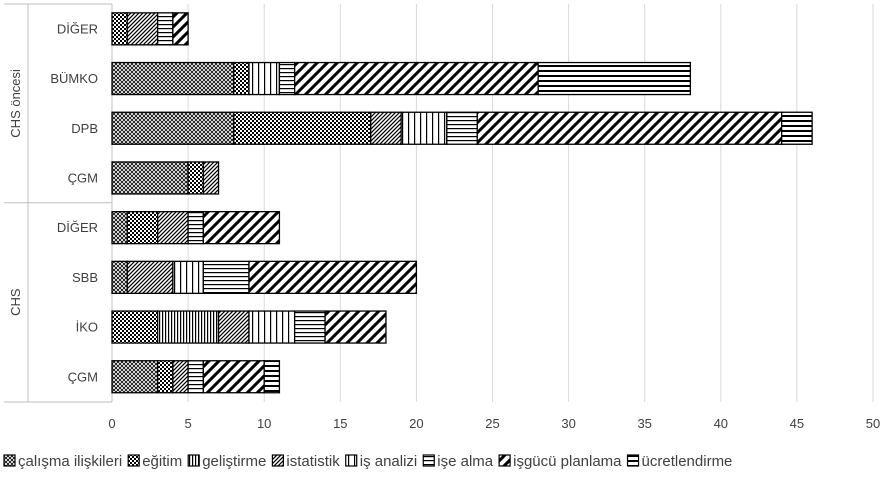 The height and width of the screenshot is (489, 888). What do you see at coordinates (492, 423) in the screenshot?
I see `x-tick-label: 25` at bounding box center [492, 423].